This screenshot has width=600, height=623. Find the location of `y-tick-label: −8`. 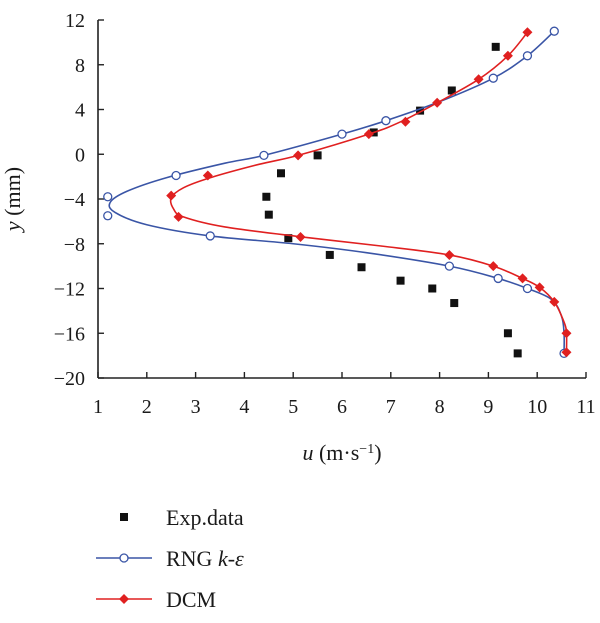

y-tick-label: −8 is located at coordinates (74, 245).